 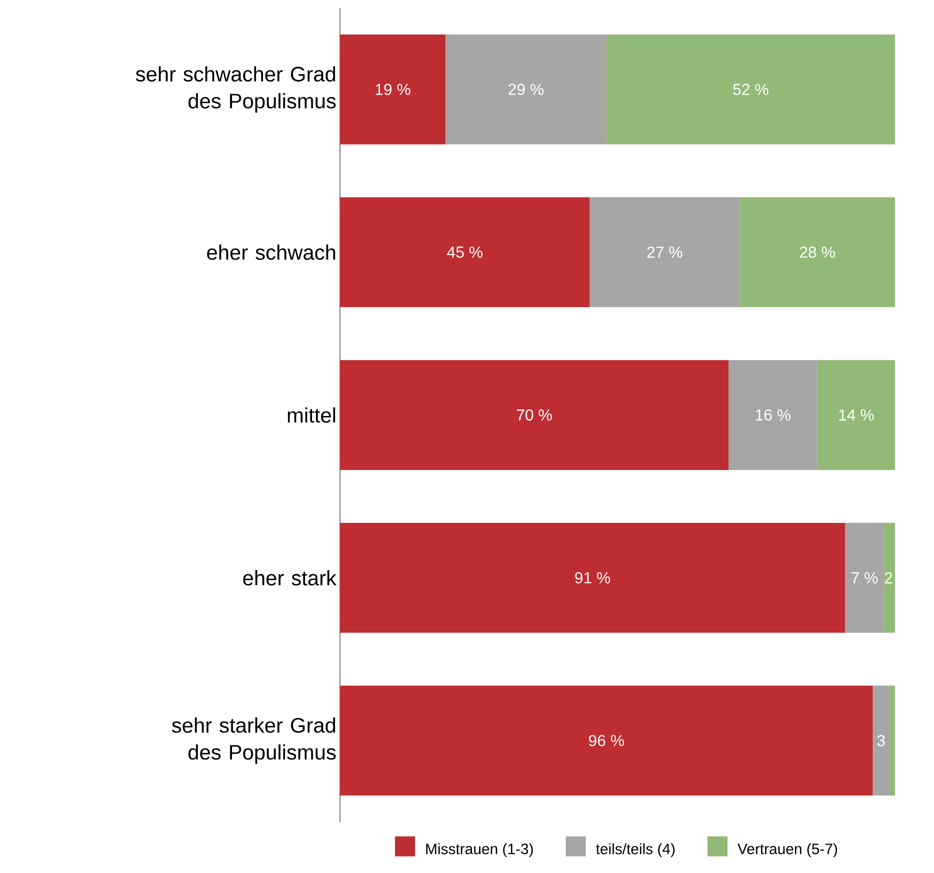 What do you see at coordinates (312, 415) in the screenshot?
I see `y-tick-label: mittel` at bounding box center [312, 415].